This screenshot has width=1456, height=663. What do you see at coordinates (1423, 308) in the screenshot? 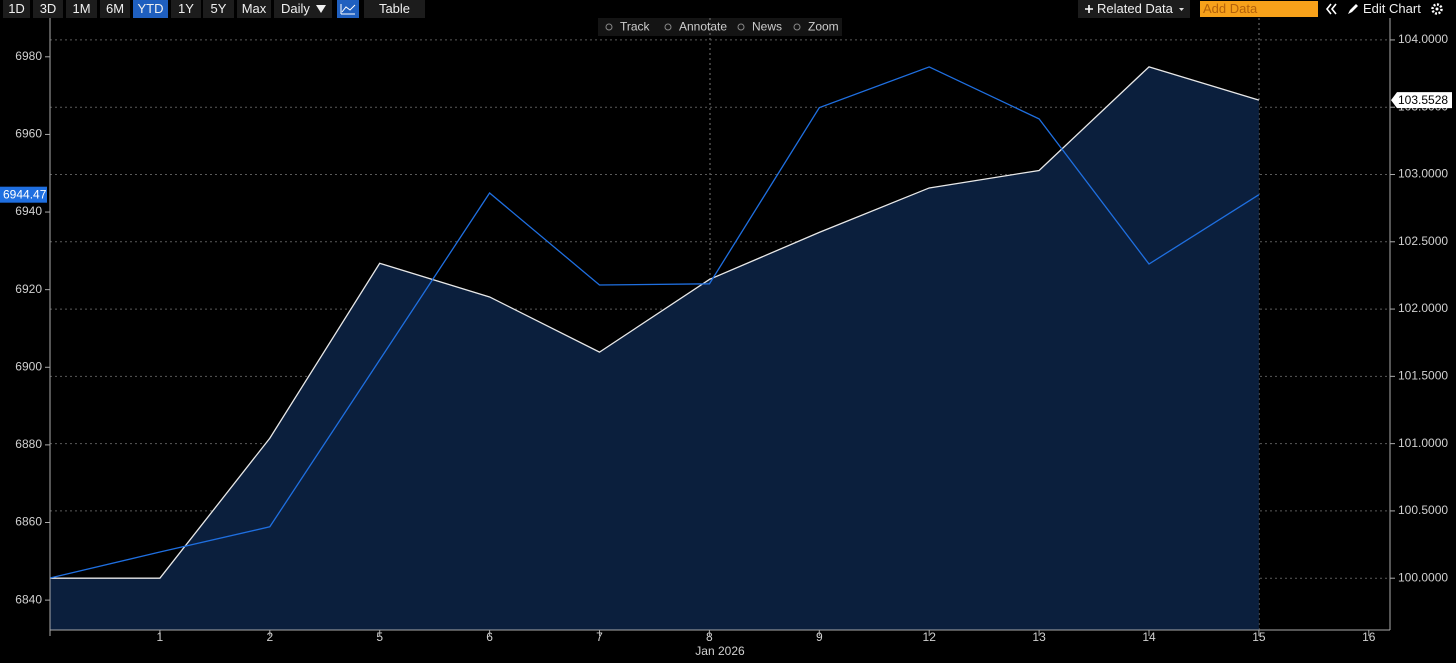
I see `y2-tick-label: 102.0000` at bounding box center [1423, 308].